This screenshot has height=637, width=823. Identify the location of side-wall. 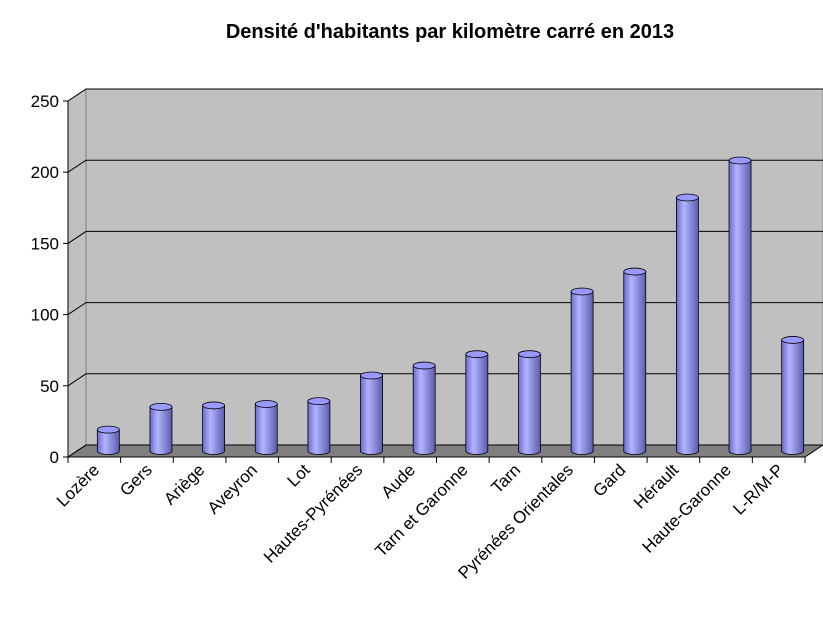
(77, 273).